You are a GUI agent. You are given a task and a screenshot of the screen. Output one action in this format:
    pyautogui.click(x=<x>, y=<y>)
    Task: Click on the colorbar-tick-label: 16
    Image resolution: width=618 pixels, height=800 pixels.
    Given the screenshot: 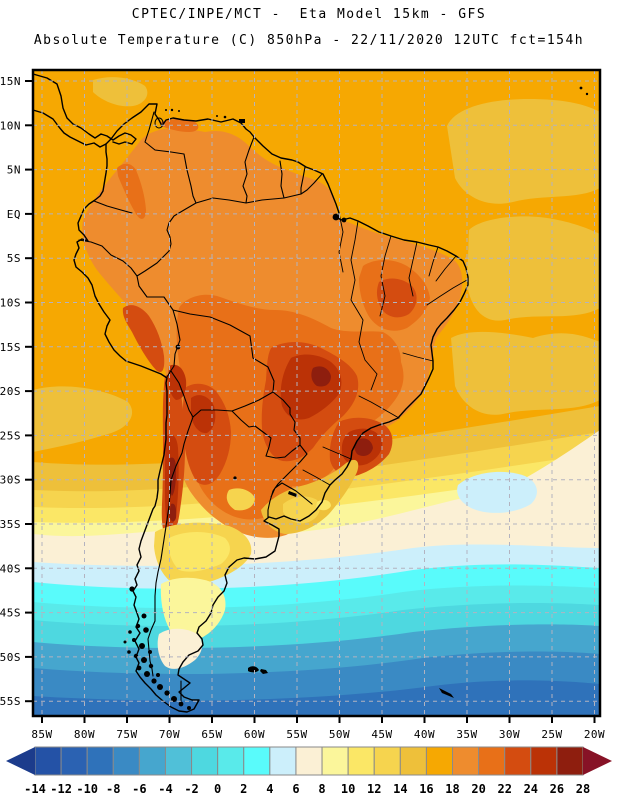 What is the action you would take?
    pyautogui.click(x=426, y=789)
    